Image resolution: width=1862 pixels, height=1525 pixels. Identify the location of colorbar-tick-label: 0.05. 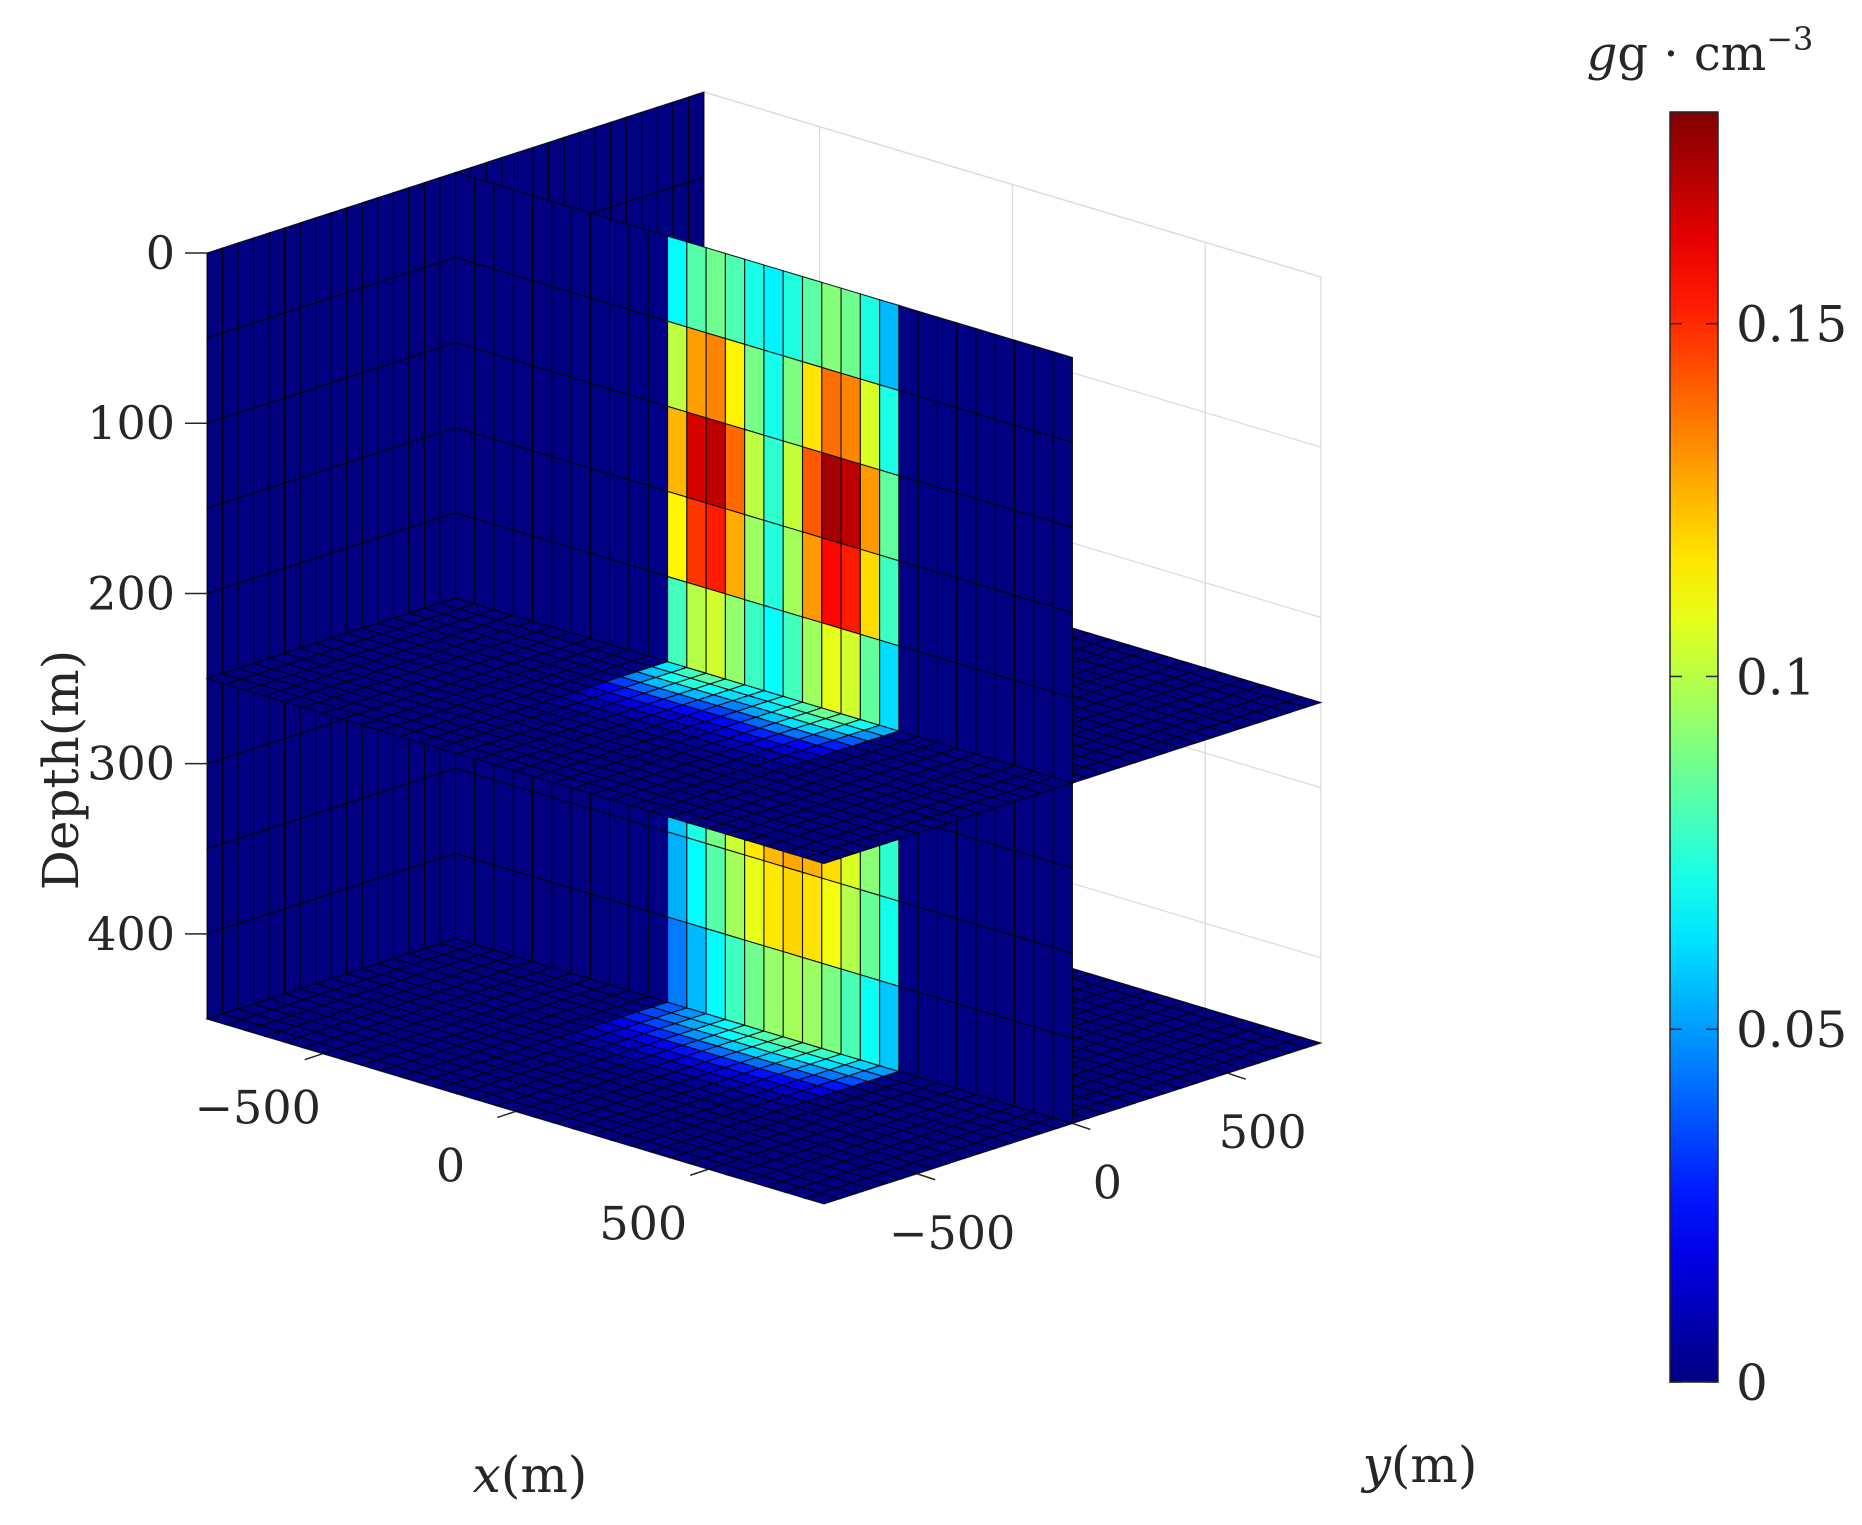
(1791, 1030).